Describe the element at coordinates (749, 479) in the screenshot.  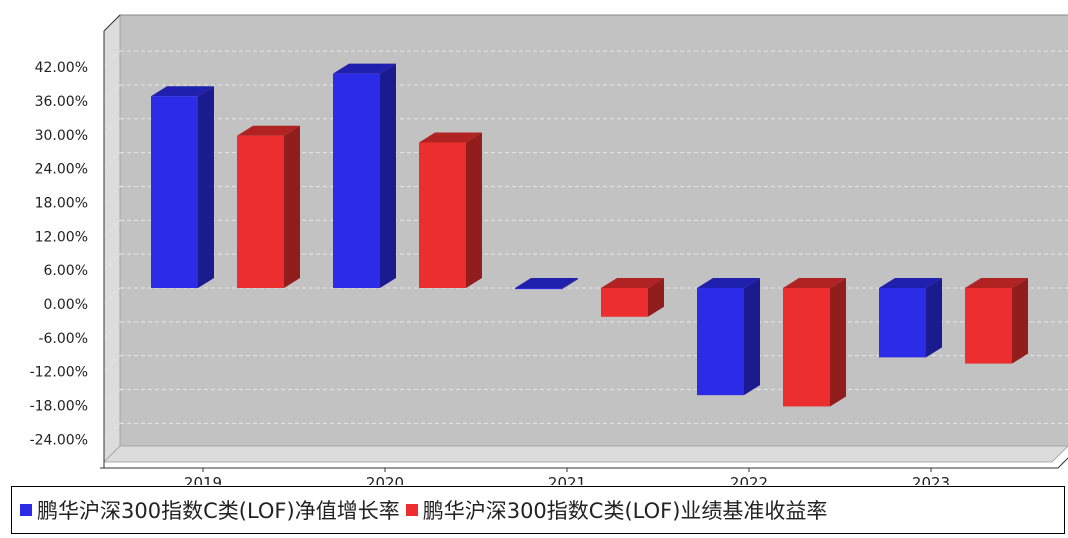
I see `x-tick-label: 2022` at that location.